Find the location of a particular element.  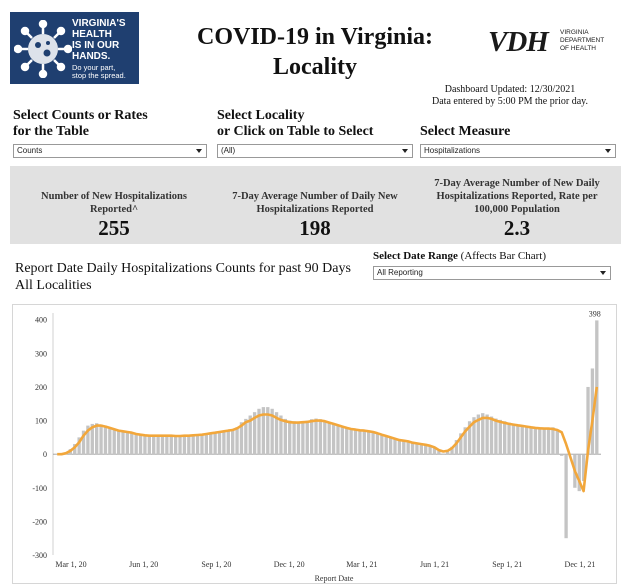

page-title: COVID-19 in Virginia: Locality is located at coordinates (314, 52).